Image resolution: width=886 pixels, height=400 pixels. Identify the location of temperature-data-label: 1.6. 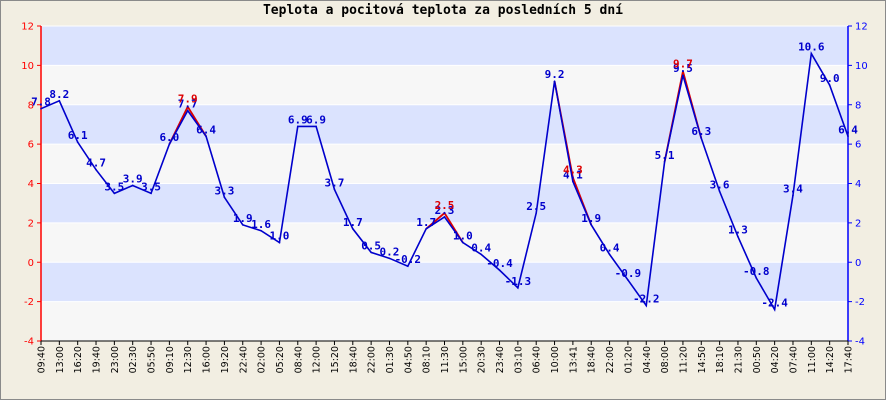
(261, 224).